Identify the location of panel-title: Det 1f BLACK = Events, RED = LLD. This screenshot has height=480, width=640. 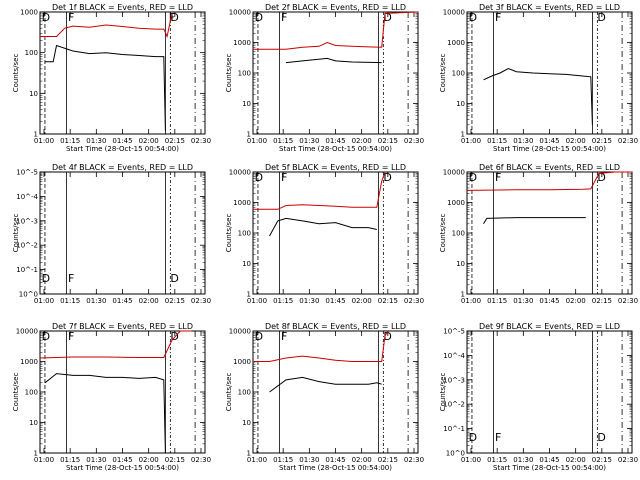
(122, 7).